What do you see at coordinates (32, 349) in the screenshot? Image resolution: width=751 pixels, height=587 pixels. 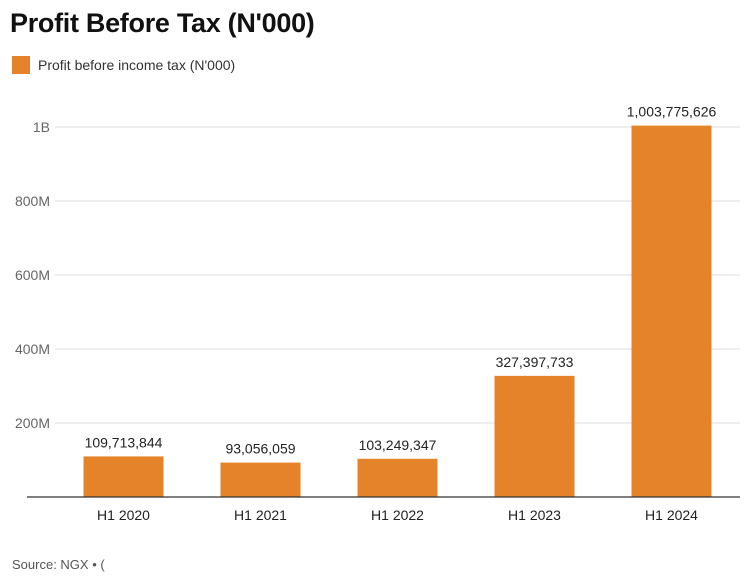 I see `y-tick-label: 400M` at bounding box center [32, 349].